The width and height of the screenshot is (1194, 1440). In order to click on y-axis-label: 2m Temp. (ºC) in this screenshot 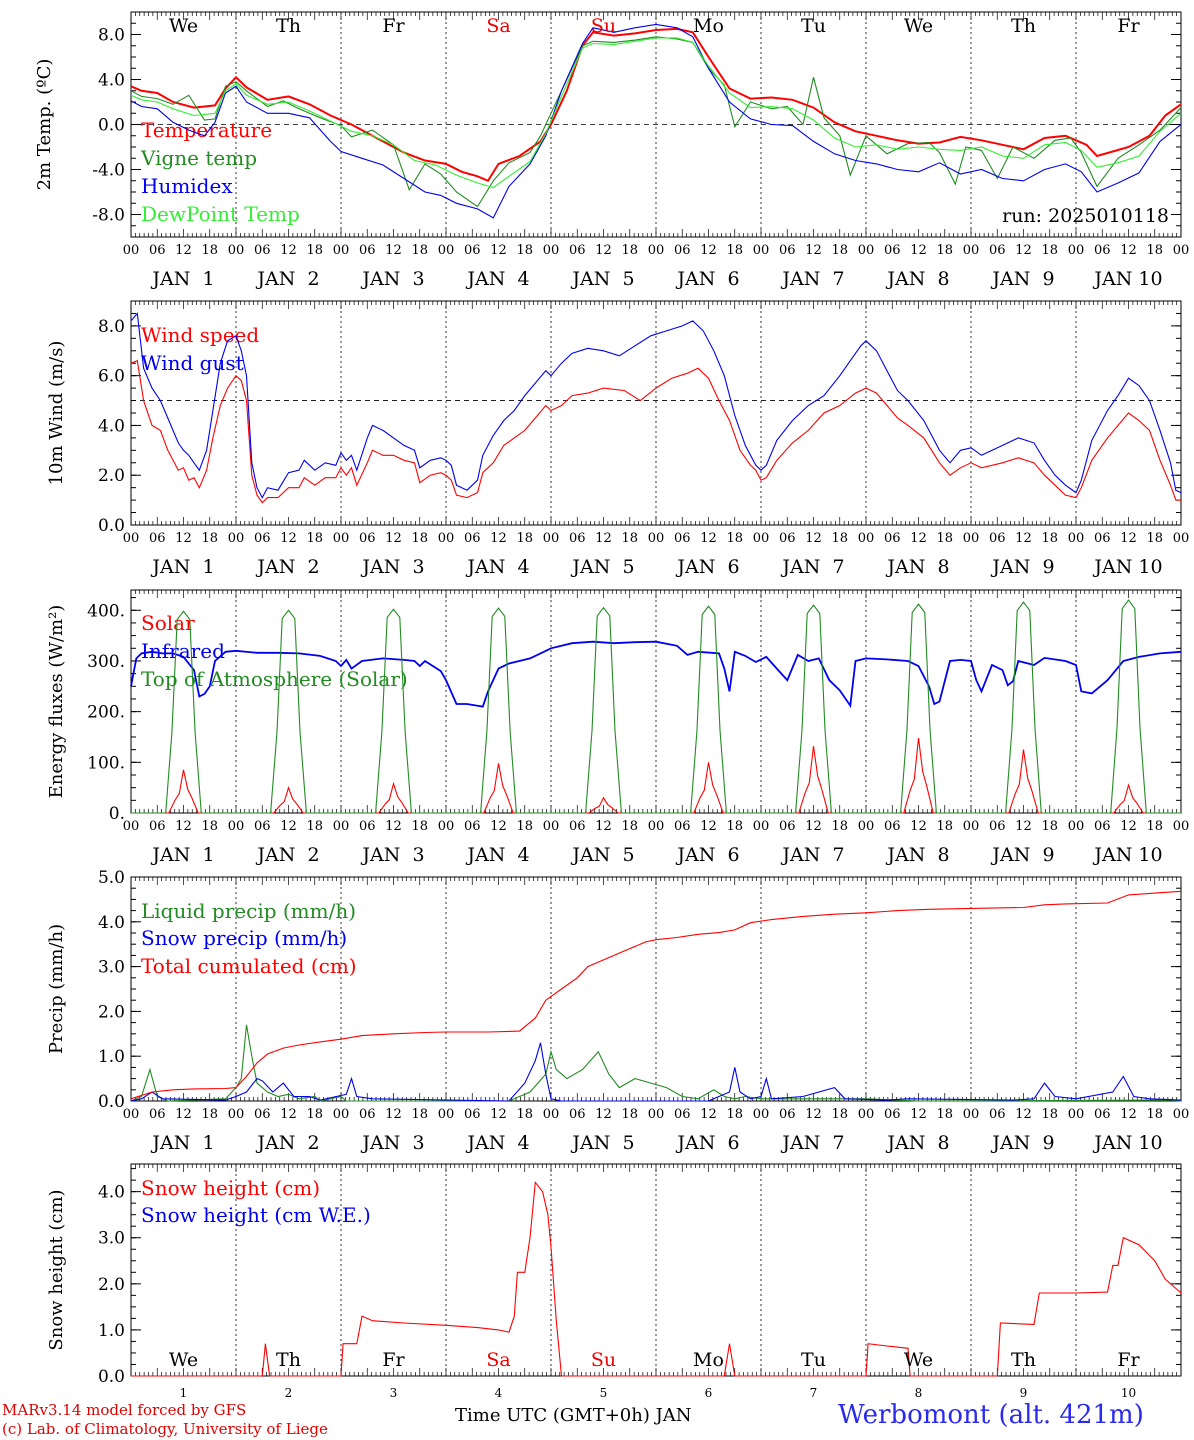, I will do `click(44, 125)`.